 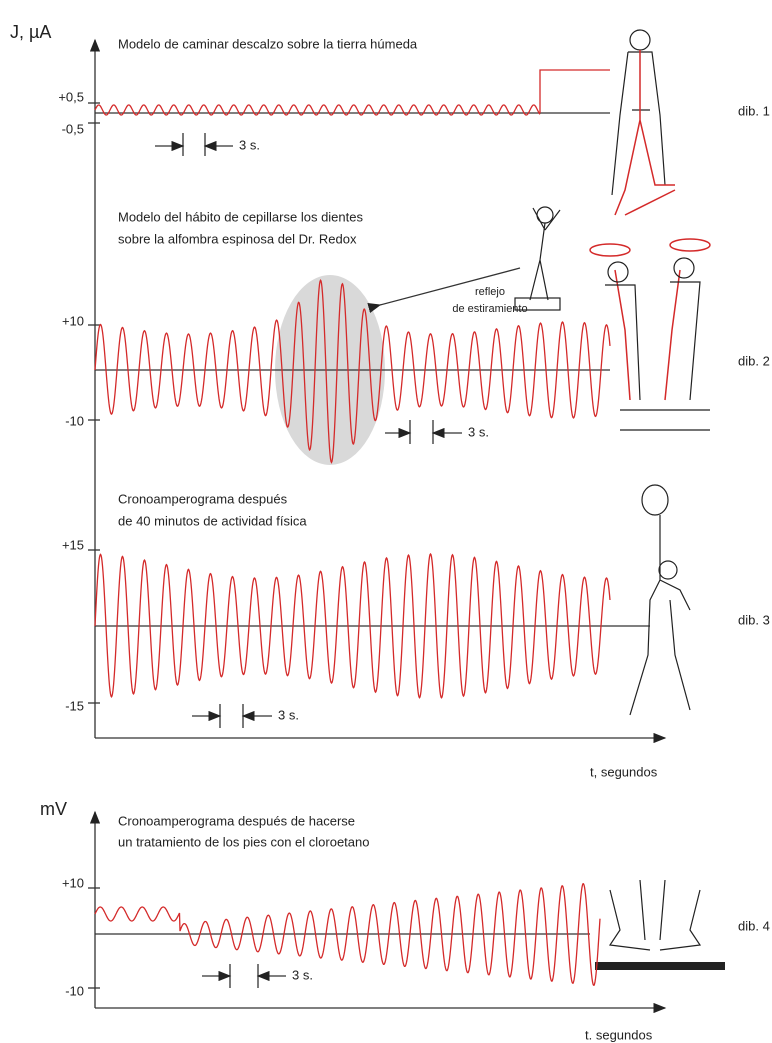 I want to click on title: Cronoamperograma después, so click(x=203, y=498).